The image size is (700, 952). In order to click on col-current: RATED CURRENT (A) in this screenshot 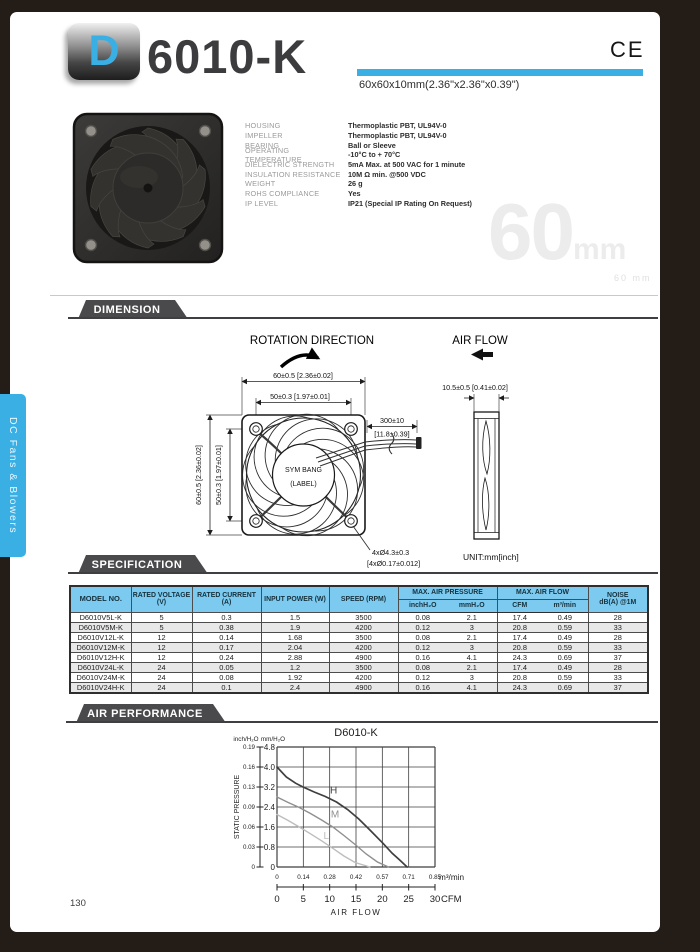, I will do `click(226, 599)`.